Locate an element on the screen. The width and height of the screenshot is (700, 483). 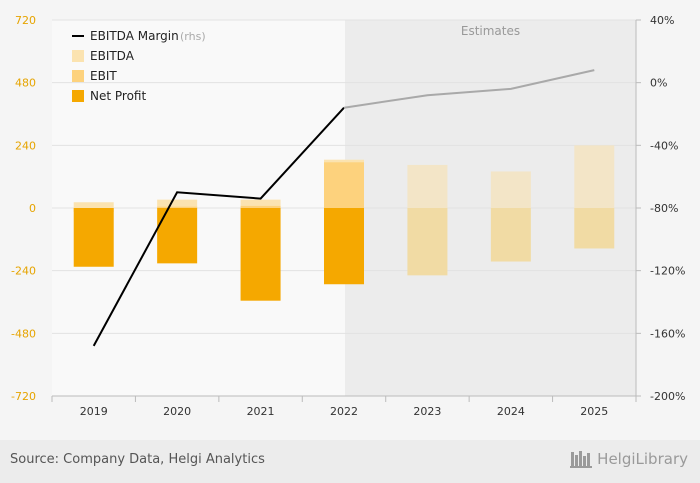
left-tick-label: -240 is located at coordinates (23, 271).